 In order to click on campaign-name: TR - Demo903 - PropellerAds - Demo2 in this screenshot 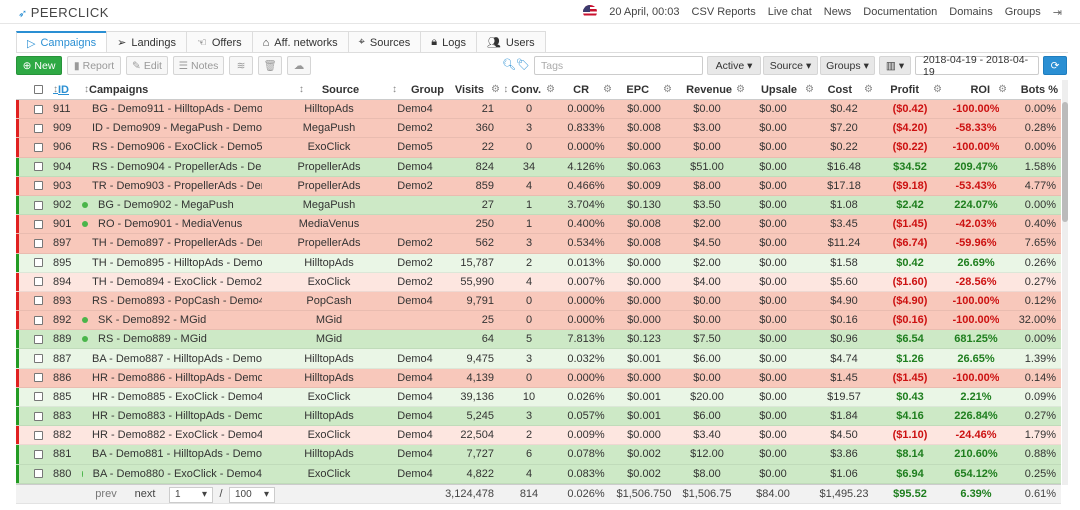, I will do `click(177, 185)`.